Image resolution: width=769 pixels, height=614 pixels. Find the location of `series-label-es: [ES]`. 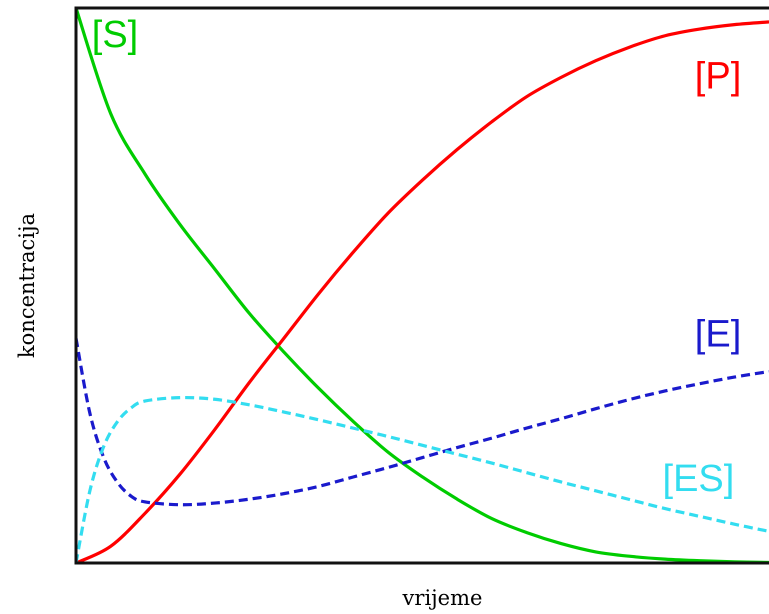

series-label-es: [ES] is located at coordinates (699, 479).